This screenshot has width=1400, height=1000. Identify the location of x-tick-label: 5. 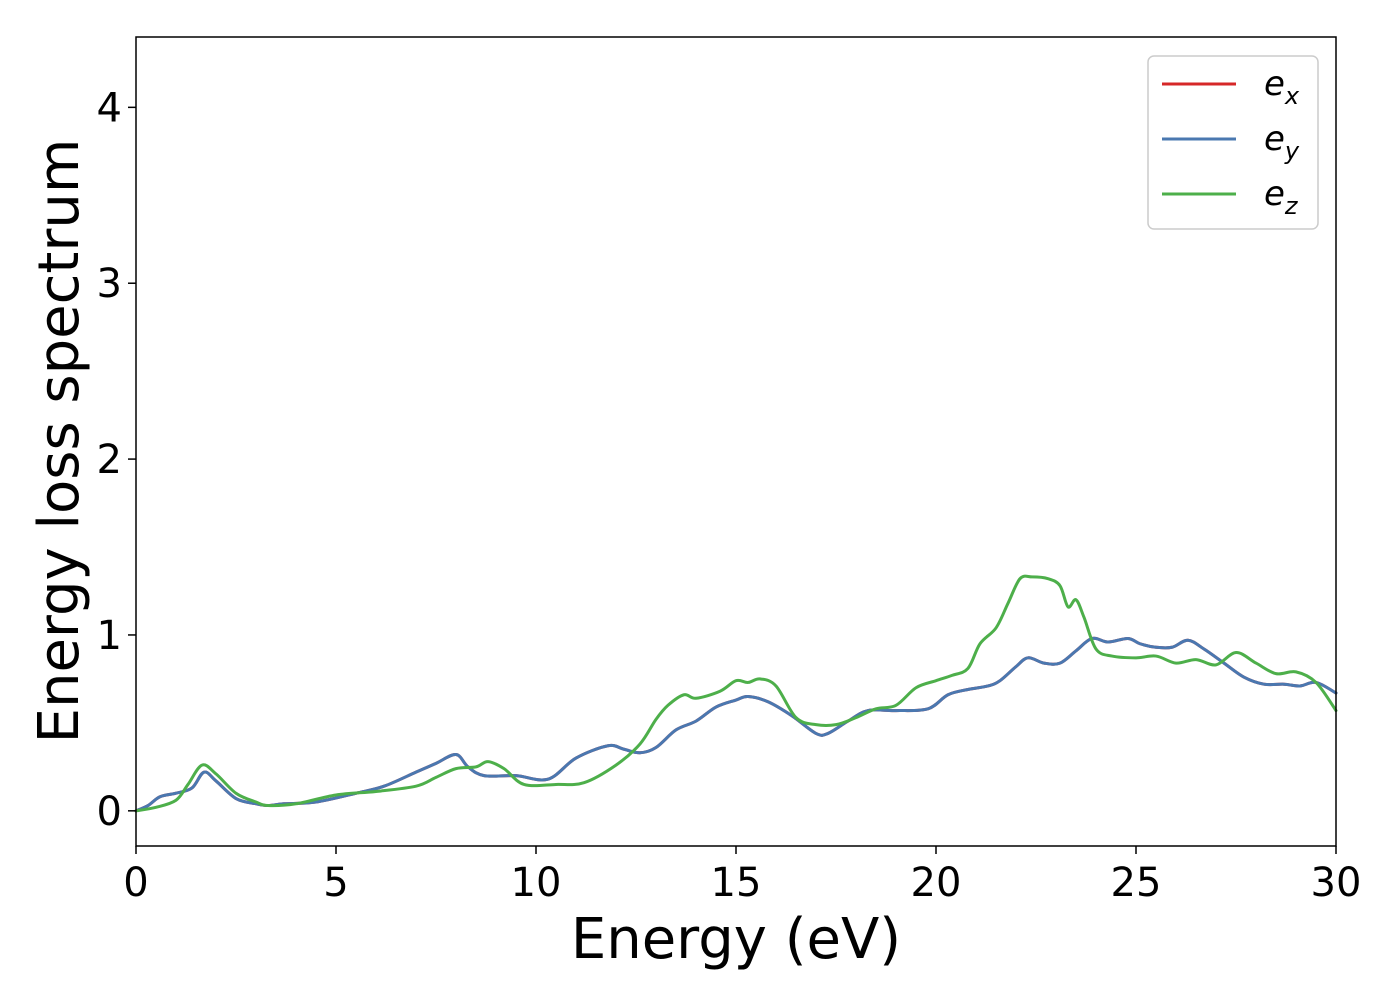
(335, 883).